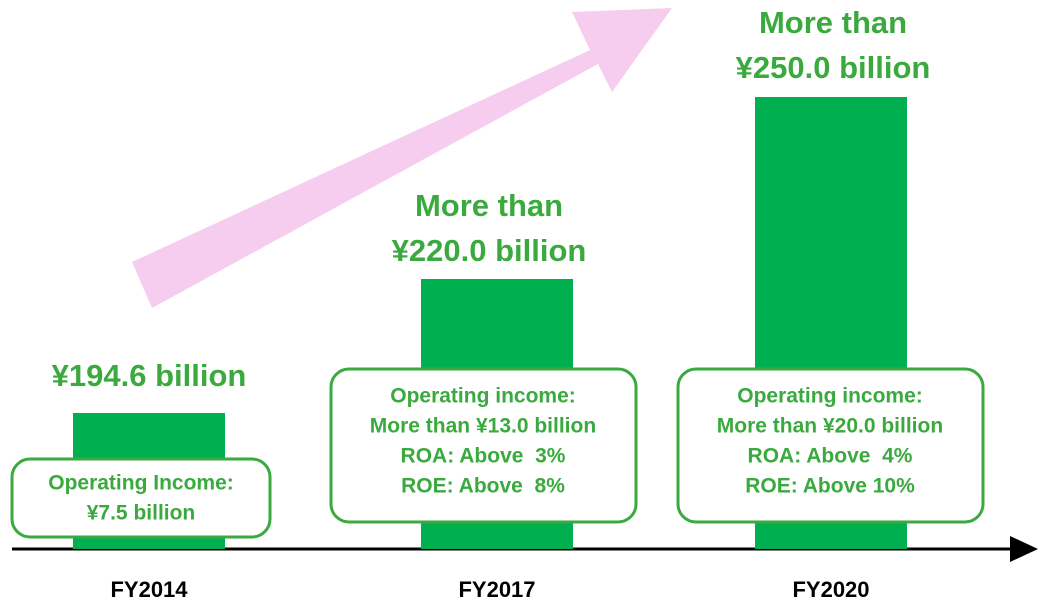  Describe the element at coordinates (149, 375) in the screenshot. I see `headline: ¥194.6 billion` at that location.